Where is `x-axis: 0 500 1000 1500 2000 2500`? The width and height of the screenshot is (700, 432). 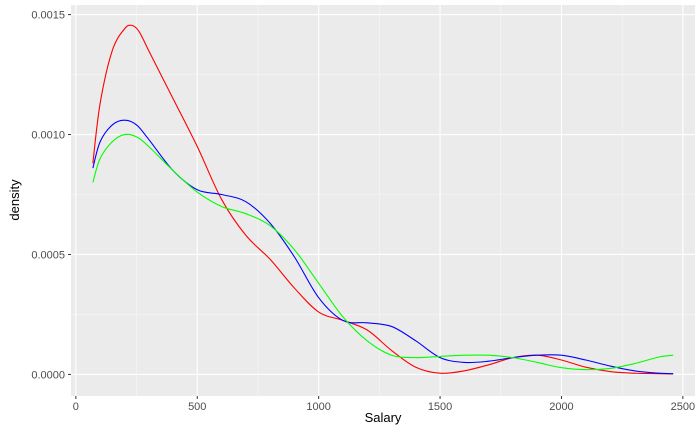 x-axis: 0 500 1000 1500 2000 2500 is located at coordinates (384, 404).